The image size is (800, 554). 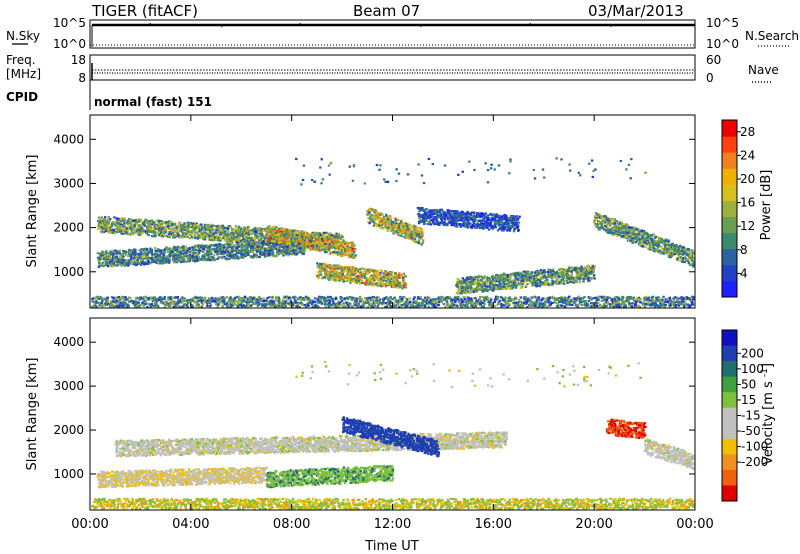 What do you see at coordinates (23, 36) in the screenshot?
I see `nsky-label: N.Sky` at bounding box center [23, 36].